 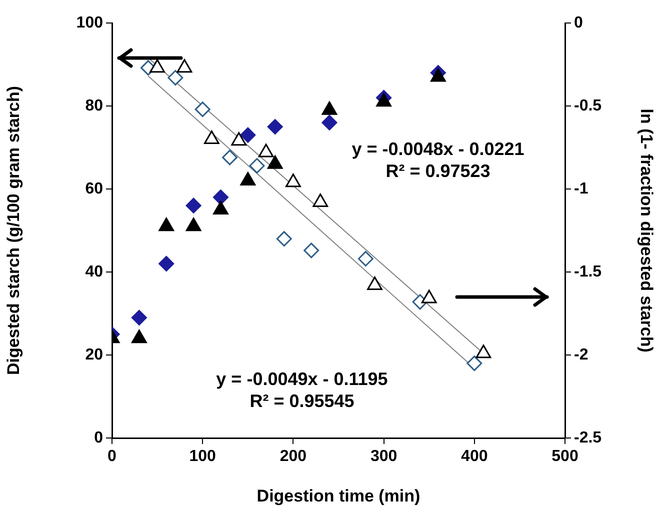 I want to click on y-tick-label: 100, so click(x=90, y=23).